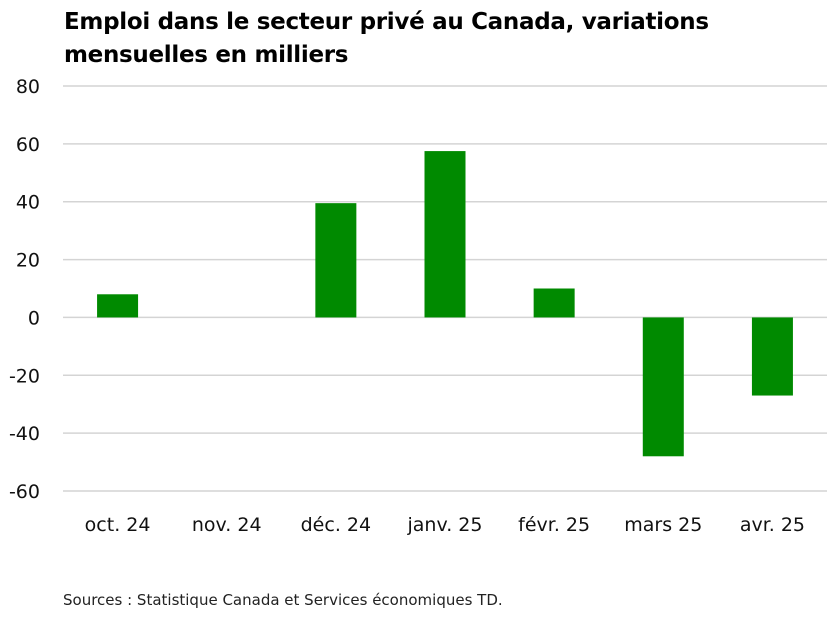 The height and width of the screenshot is (617, 827). What do you see at coordinates (554, 525) in the screenshot?
I see `x-tick-label: févr. 25` at bounding box center [554, 525].